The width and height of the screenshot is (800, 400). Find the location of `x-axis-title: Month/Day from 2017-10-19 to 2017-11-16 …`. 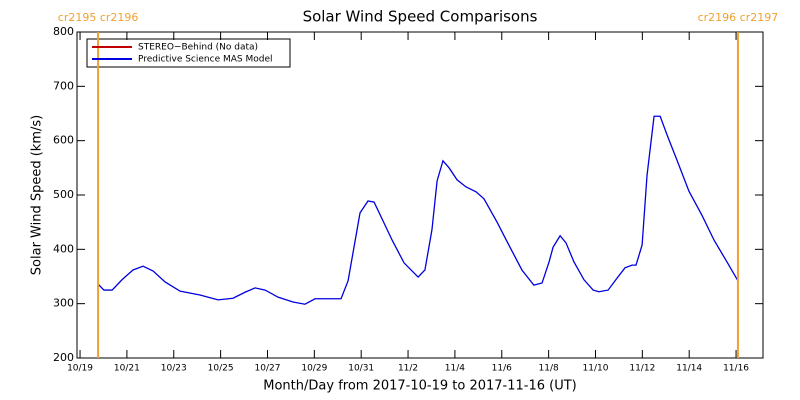

x-axis-title: Month/Day from 2017-10-19 to 2017-11-16 … is located at coordinates (419, 386).